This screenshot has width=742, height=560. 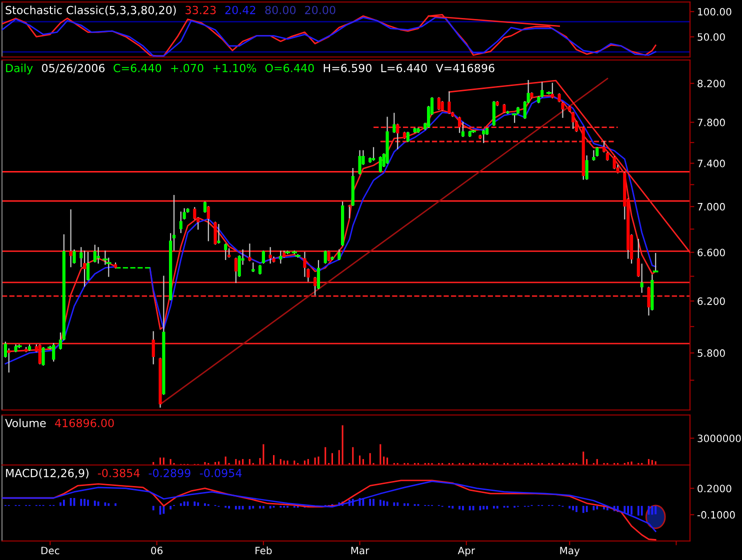 I want to click on annotation: +1.10%, so click(x=234, y=68).